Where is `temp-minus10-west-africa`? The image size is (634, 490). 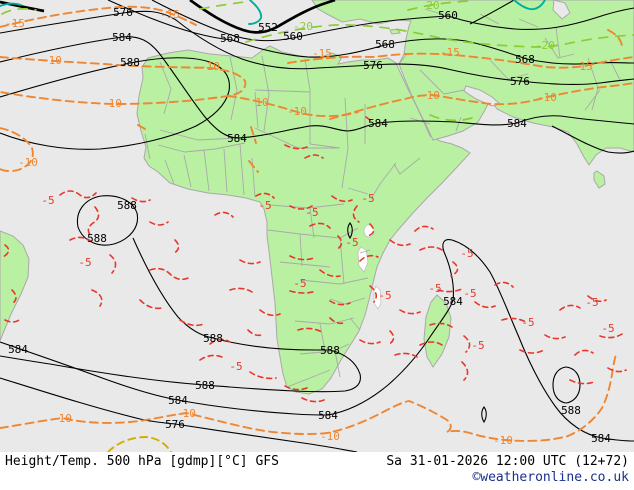
temp-minus10-west-africa is located at coordinates (293, 106).